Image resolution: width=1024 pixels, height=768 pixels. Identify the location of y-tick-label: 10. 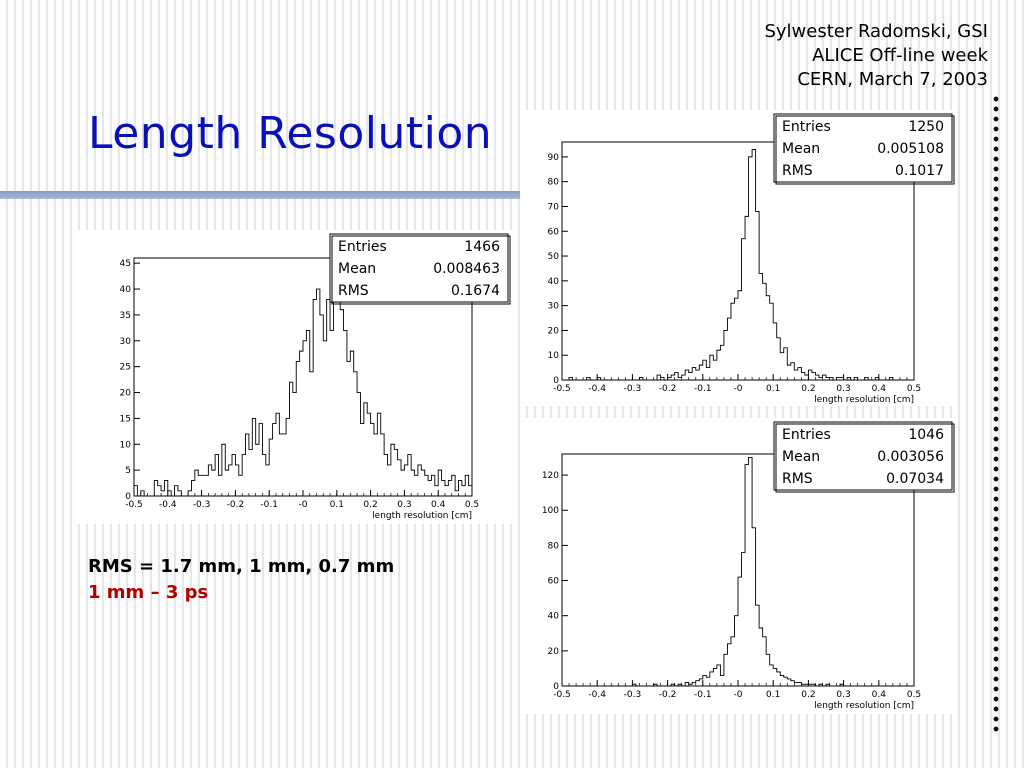
(126, 445).